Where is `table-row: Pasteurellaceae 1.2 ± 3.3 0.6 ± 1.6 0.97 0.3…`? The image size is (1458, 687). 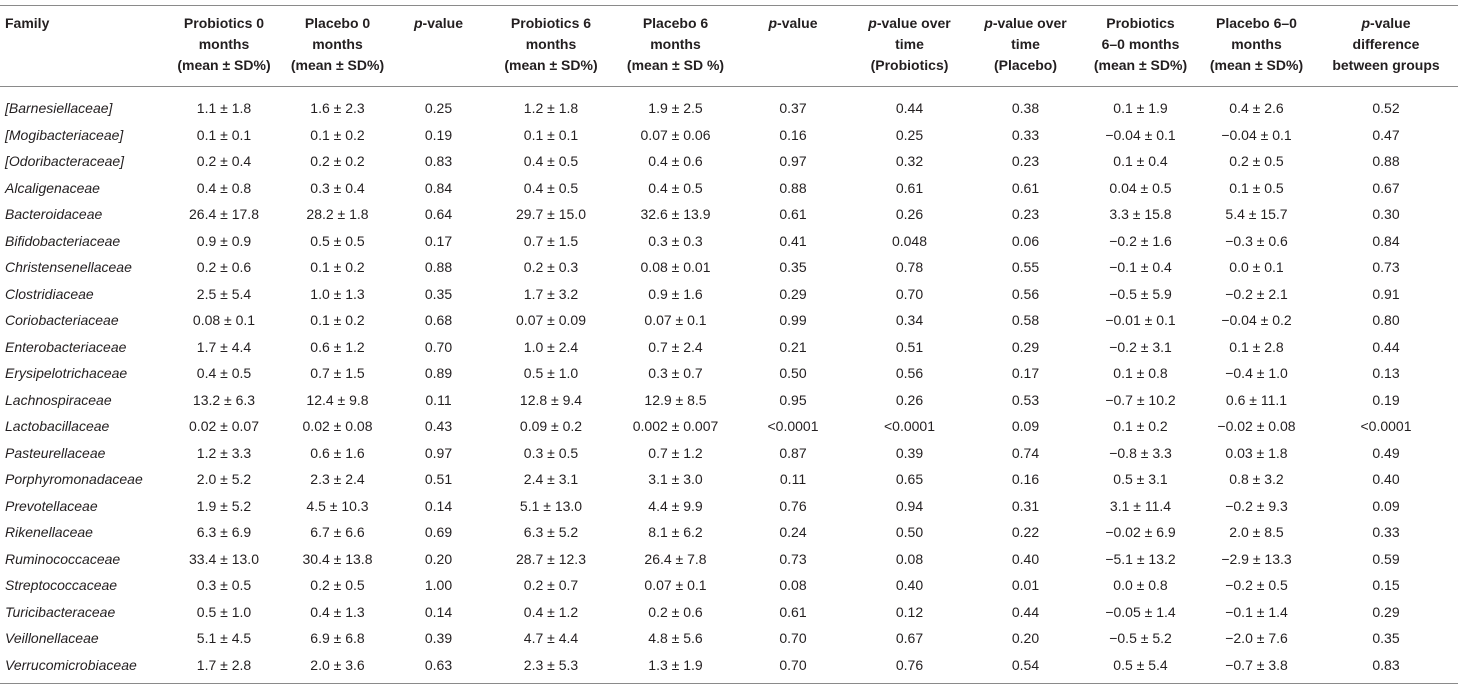
table-row: Pasteurellaceae 1.2 ± 3.3 0.6 ± 1.6 0.97 0.3… is located at coordinates (729, 453).